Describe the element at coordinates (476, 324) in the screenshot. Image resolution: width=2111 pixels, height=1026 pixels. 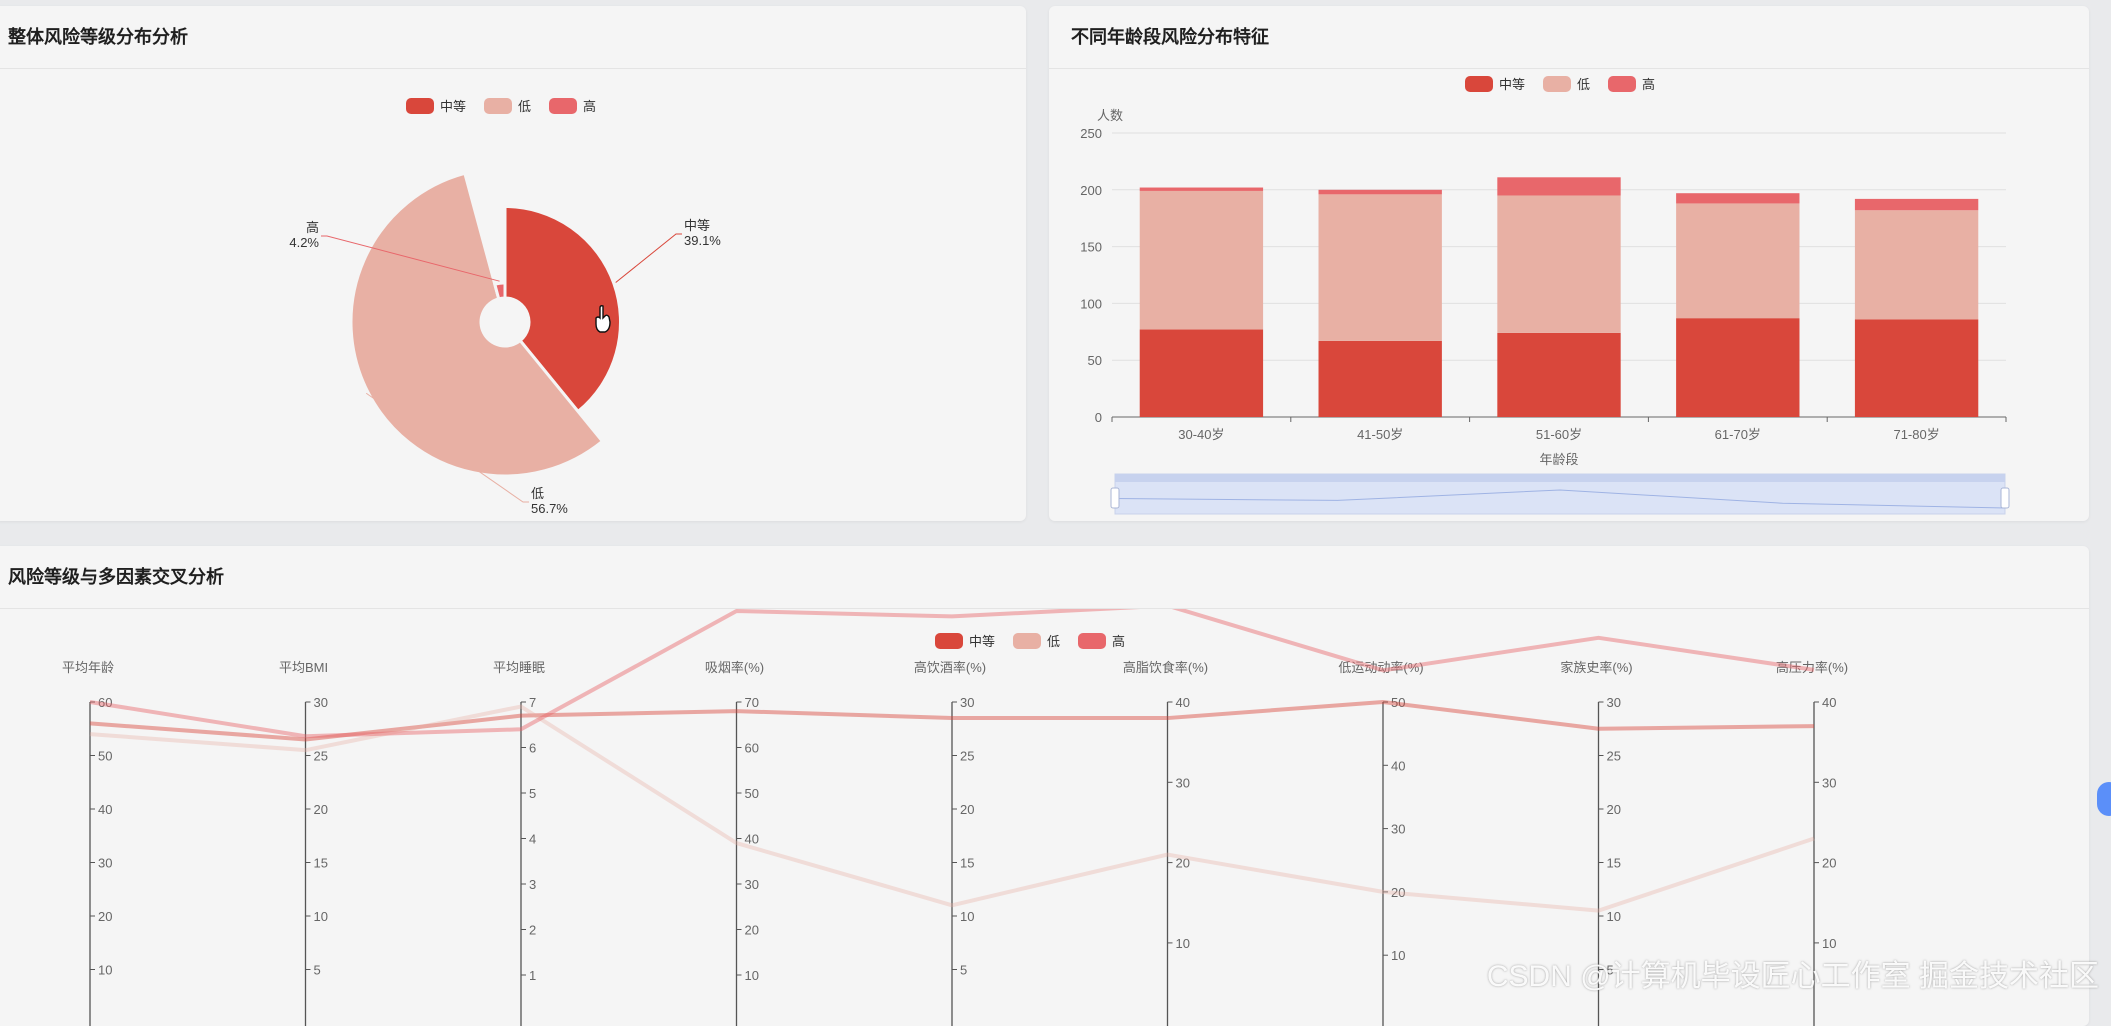
I see `pie-slice` at that location.